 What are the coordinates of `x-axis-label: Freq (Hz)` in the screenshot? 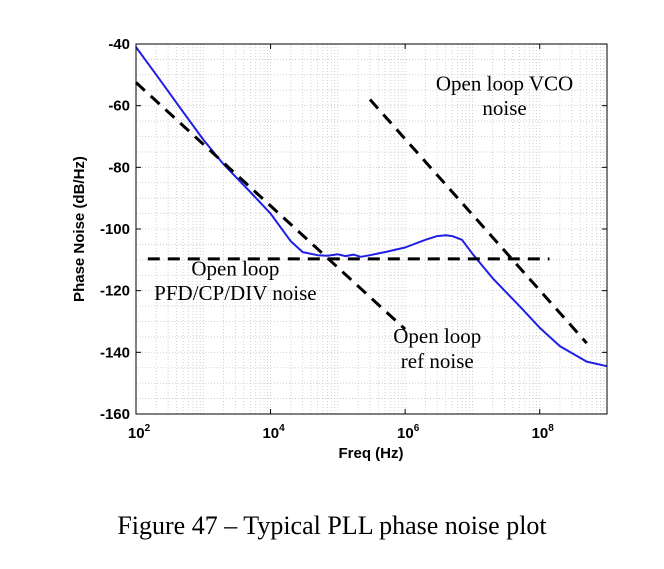 It's located at (371, 453).